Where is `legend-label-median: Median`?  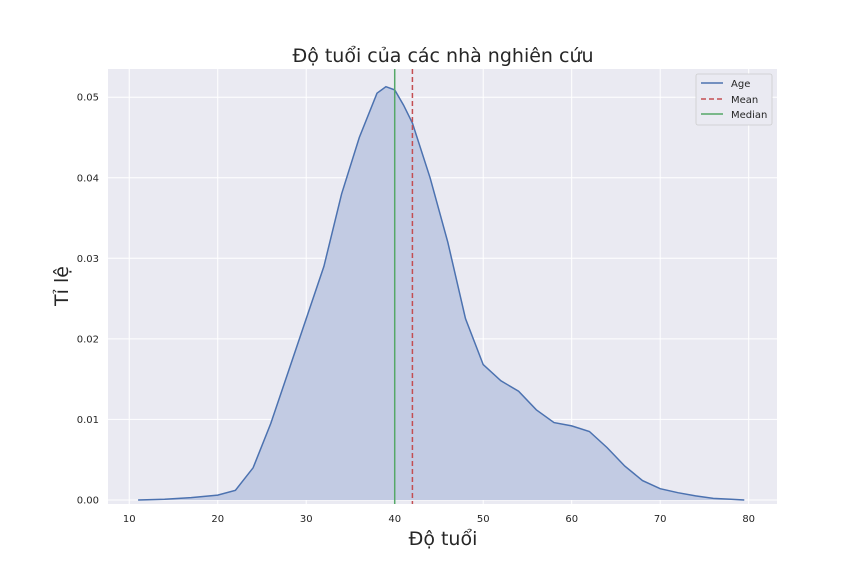
legend-label-median: Median is located at coordinates (749, 115).